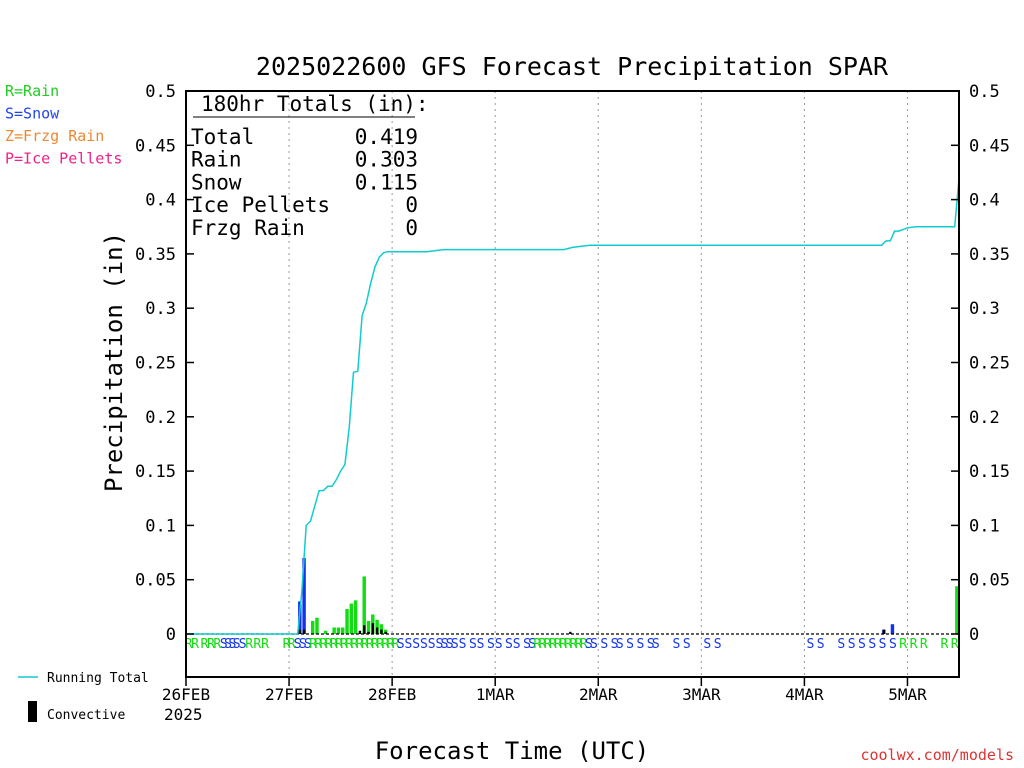 This screenshot has width=1024, height=768. Describe the element at coordinates (344, 644) in the screenshot. I see `type-letter-24: R` at that location.